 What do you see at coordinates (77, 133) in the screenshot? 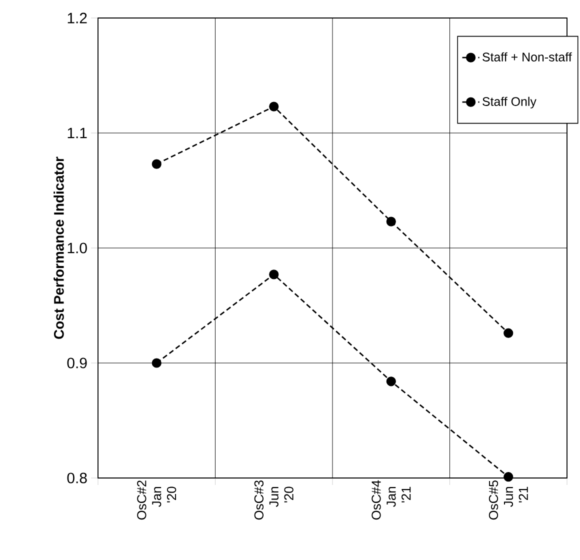
I see `y-tick-label: 1.1` at bounding box center [77, 133].